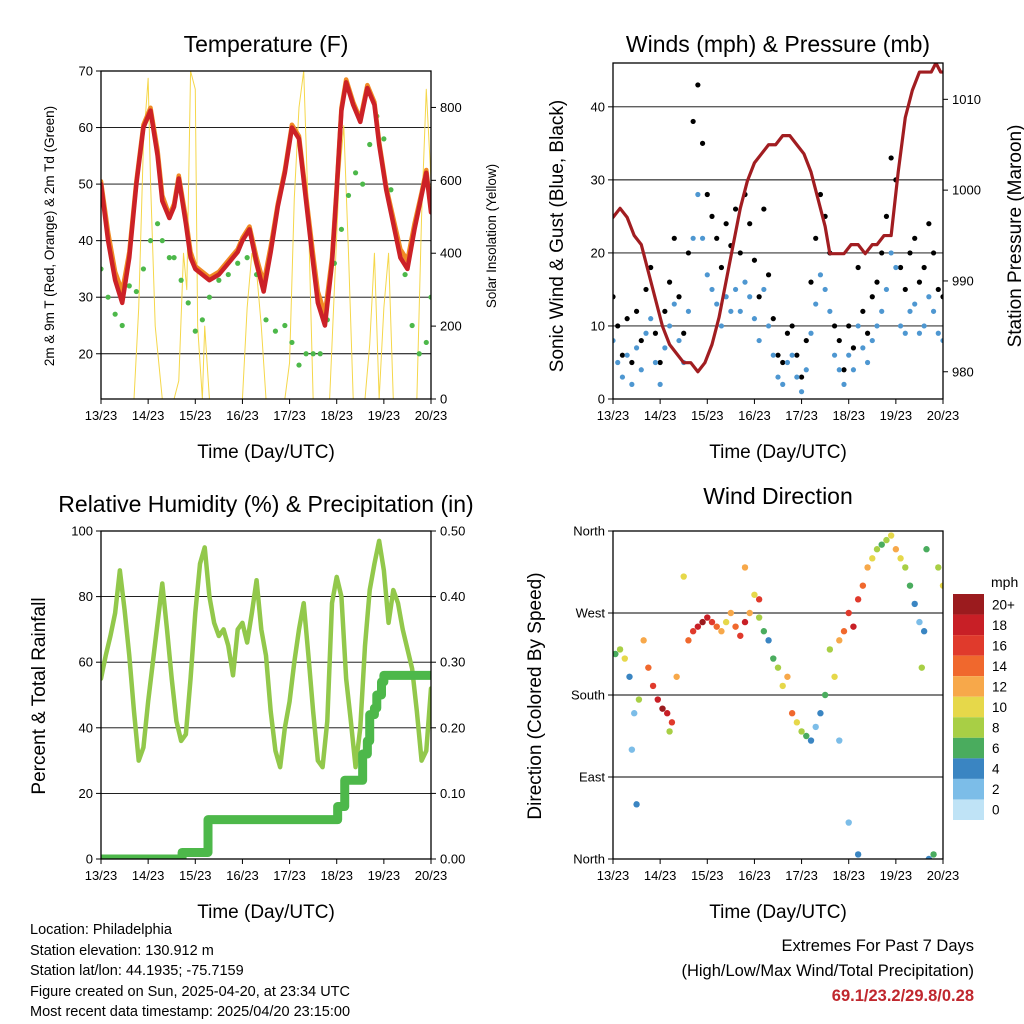  I want to click on legend-label: 16, so click(999, 645).